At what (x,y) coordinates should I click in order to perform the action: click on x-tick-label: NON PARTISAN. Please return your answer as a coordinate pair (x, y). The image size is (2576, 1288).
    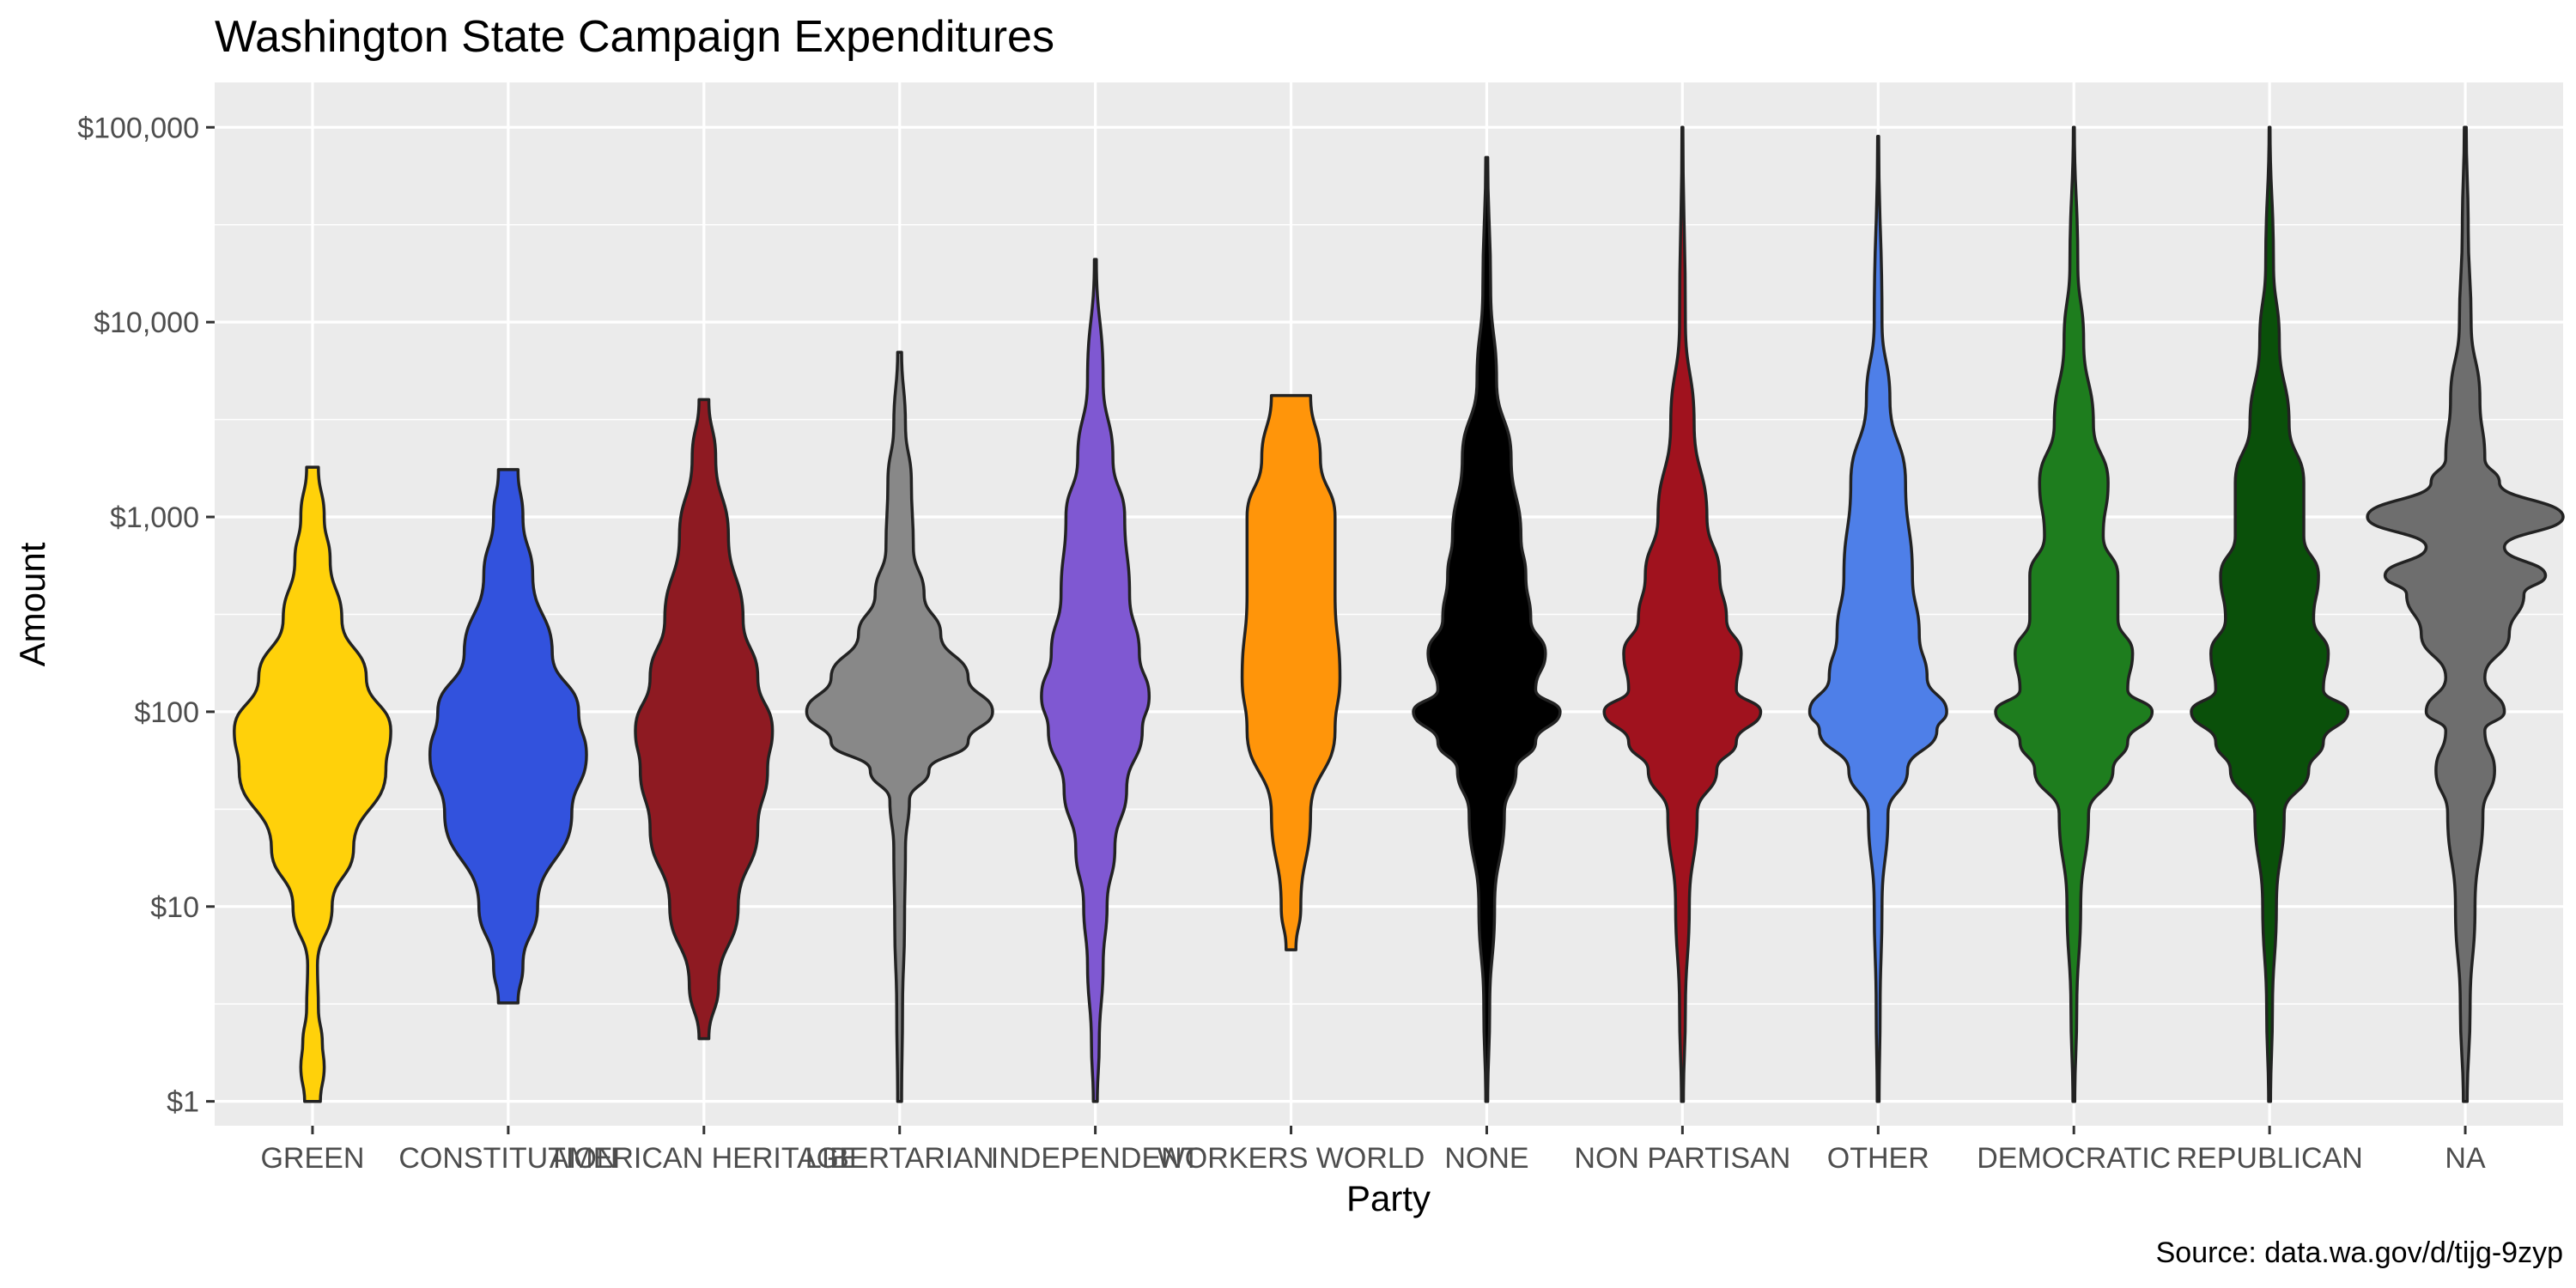
    Looking at the image, I should click on (1682, 1158).